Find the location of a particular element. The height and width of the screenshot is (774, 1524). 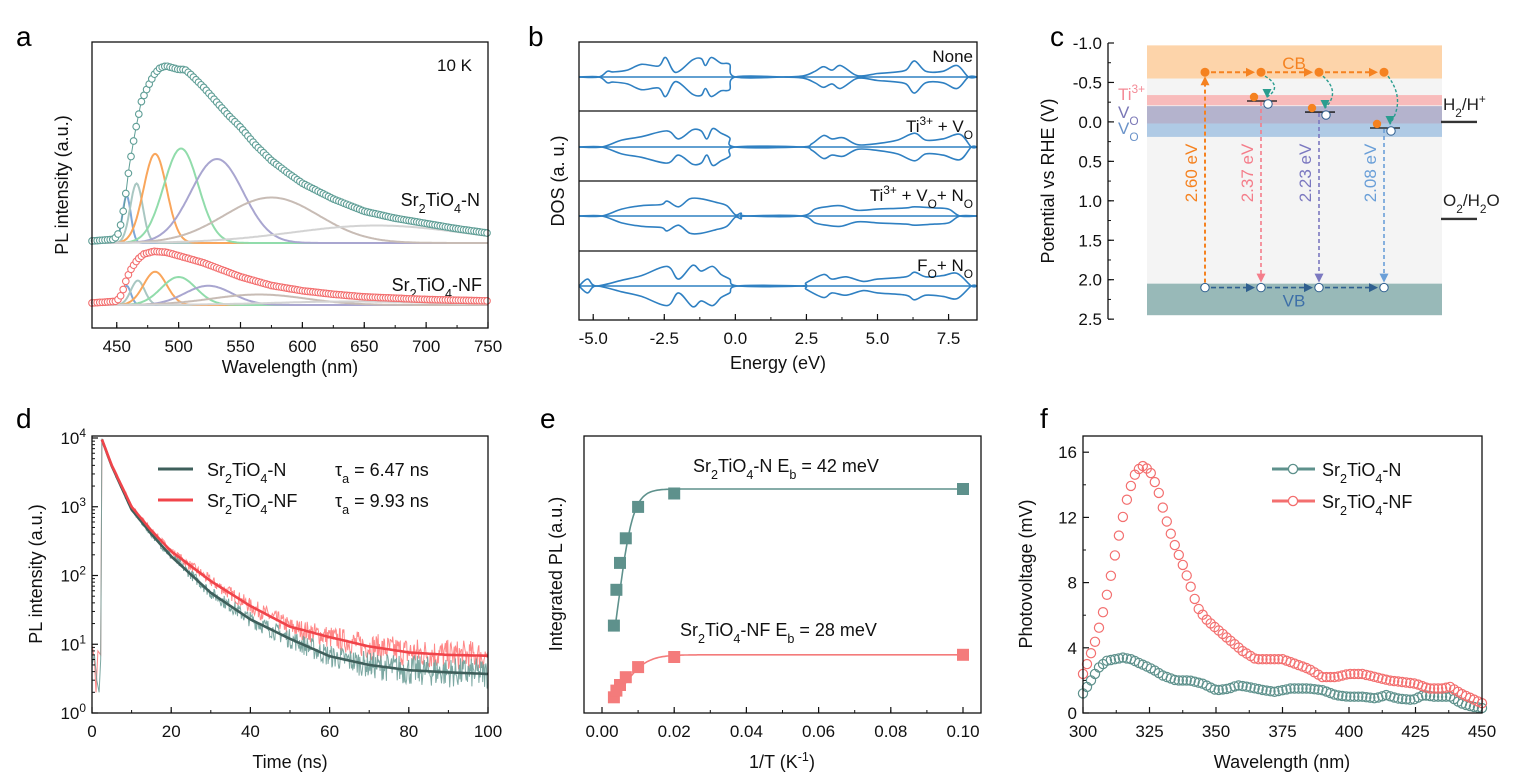

x-tick-label: 700 is located at coordinates (426, 346).